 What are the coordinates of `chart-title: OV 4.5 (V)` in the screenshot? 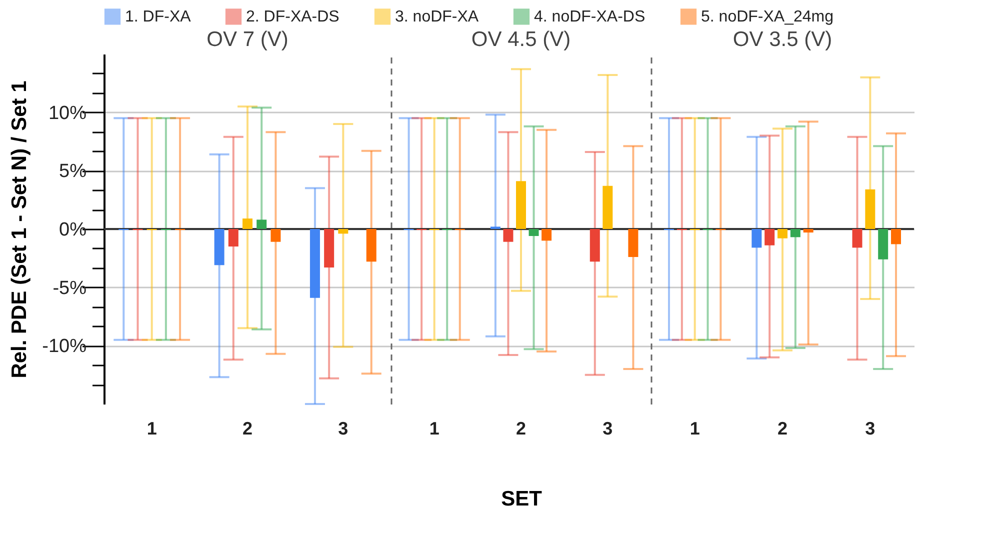 It's located at (521, 39).